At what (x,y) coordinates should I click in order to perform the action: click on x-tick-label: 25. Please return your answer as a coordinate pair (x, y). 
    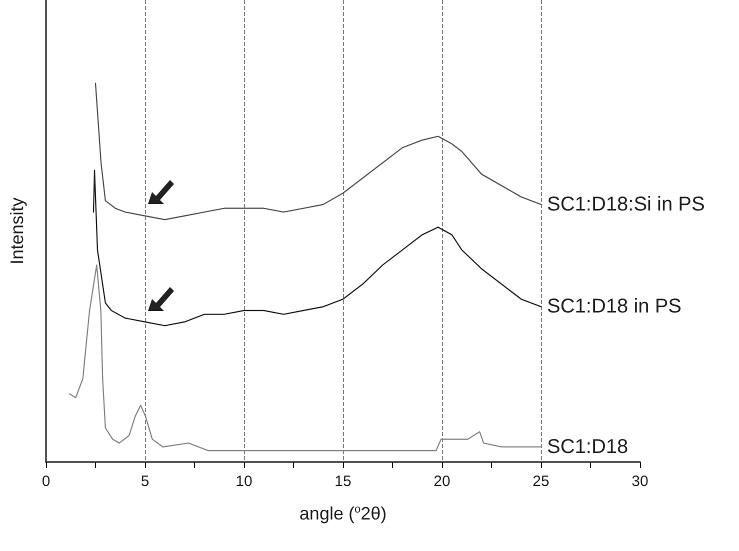
    Looking at the image, I should click on (541, 481).